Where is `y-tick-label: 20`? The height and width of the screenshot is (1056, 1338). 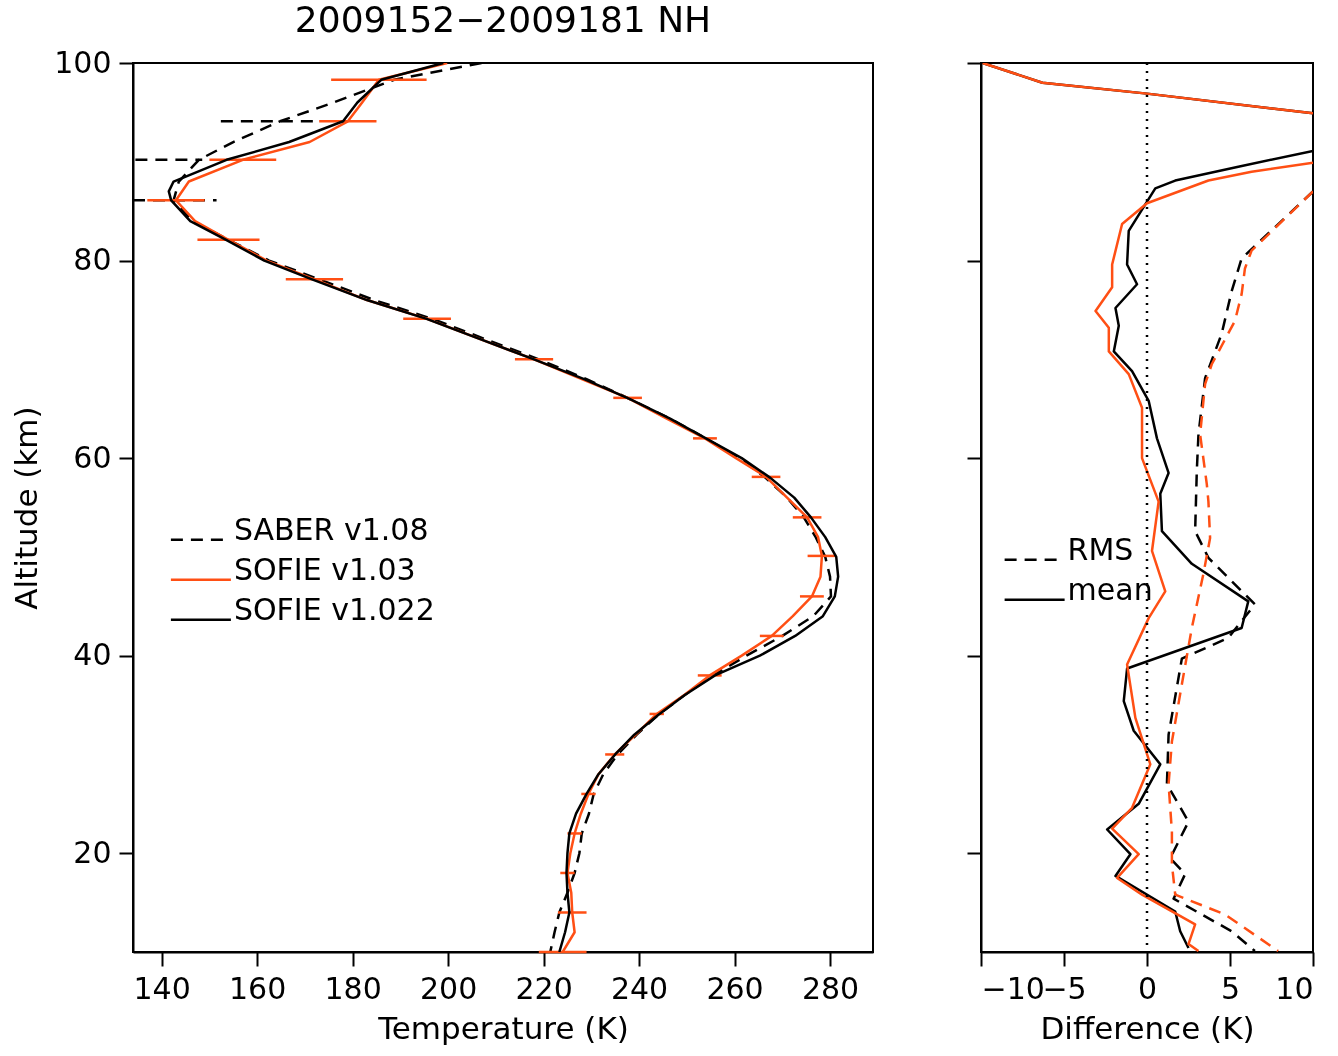
y-tick-label: 20 is located at coordinates (92, 852).